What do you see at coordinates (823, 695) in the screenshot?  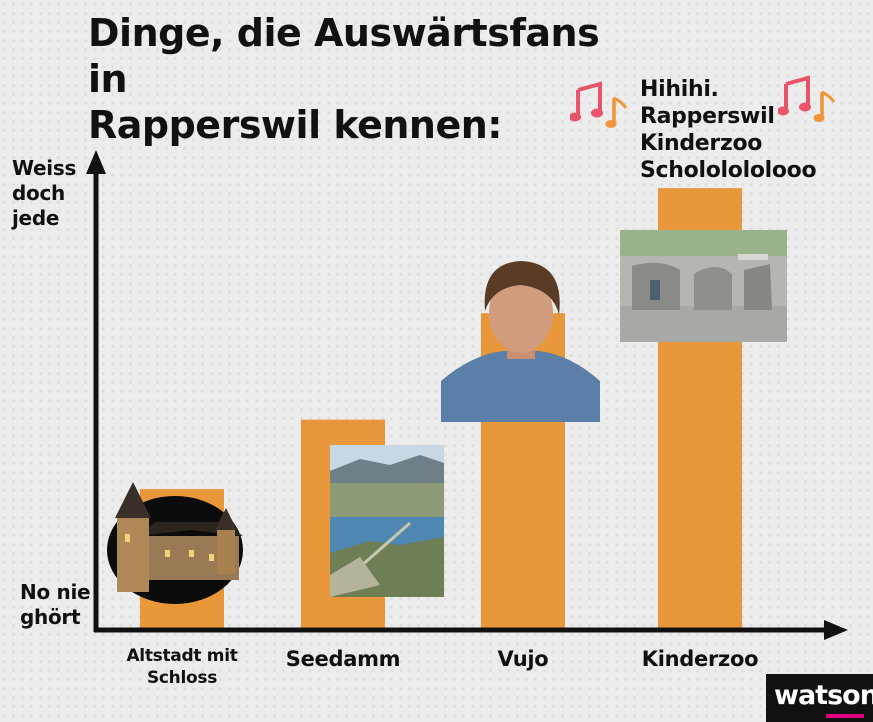 I see `logo-text: watson` at bounding box center [823, 695].